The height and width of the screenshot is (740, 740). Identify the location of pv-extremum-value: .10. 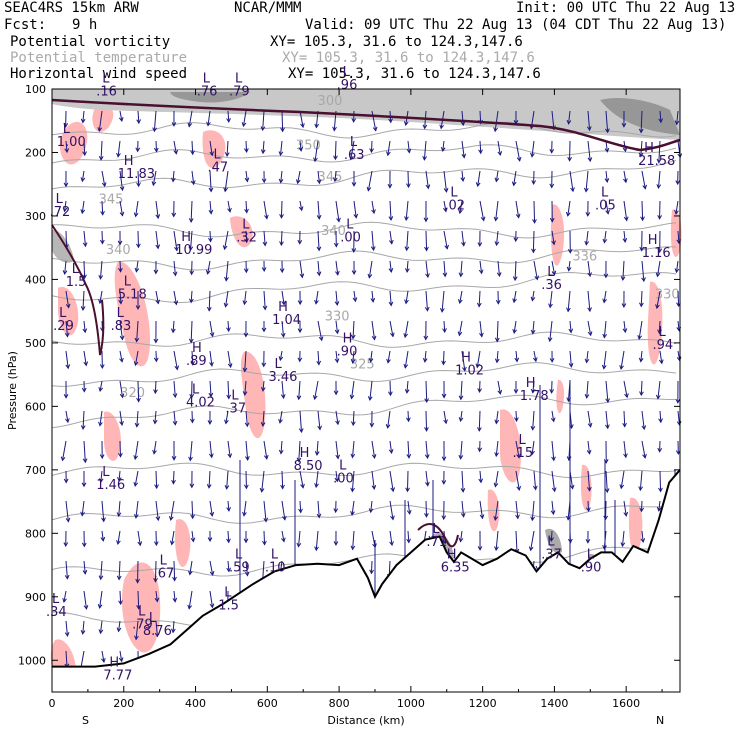
(275, 567).